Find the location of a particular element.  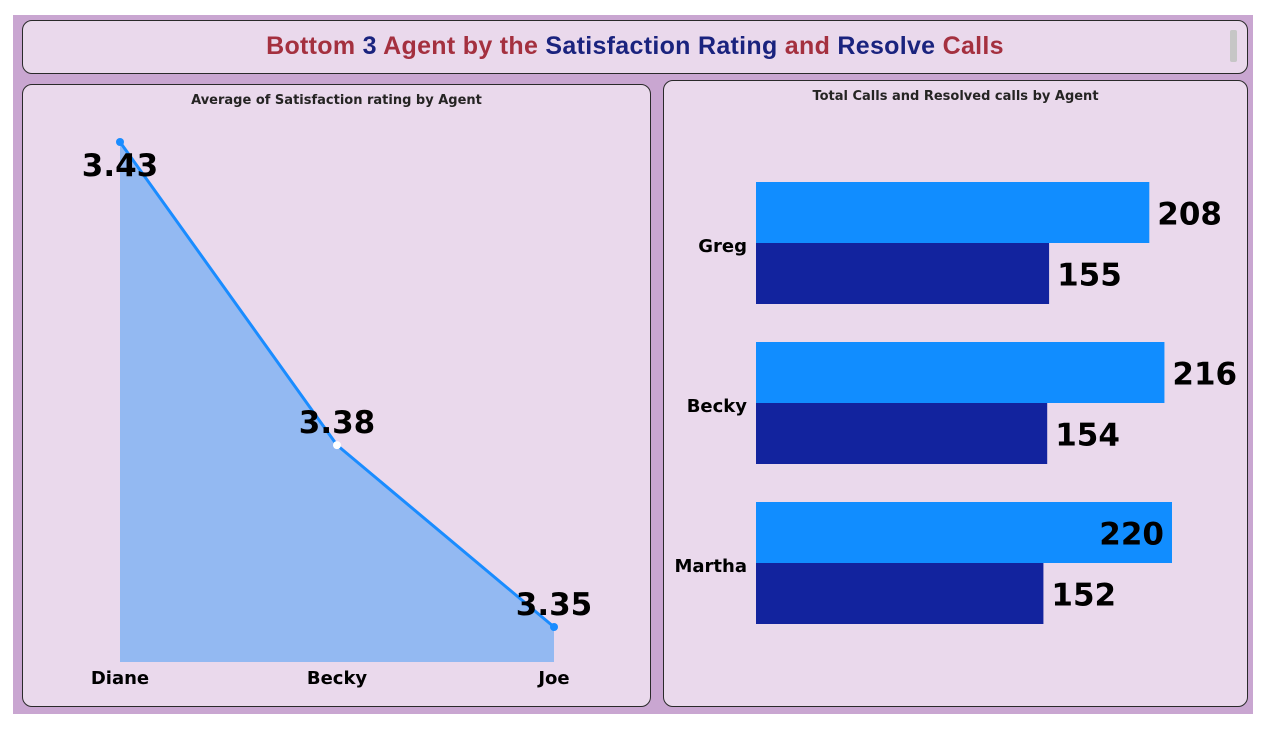

title-part: Agent by the is located at coordinates (464, 46).